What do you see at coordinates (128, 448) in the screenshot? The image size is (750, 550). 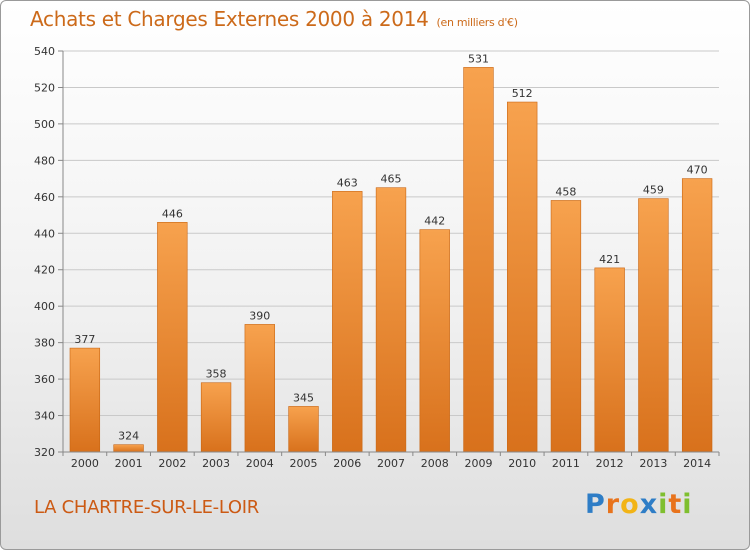 I see `bar-2001` at bounding box center [128, 448].